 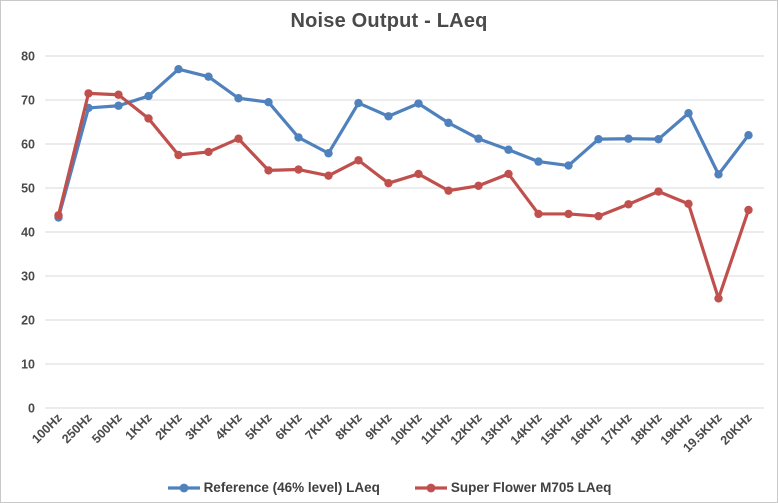 I want to click on x-axis-tick-label: 11KHz, so click(x=436, y=429).